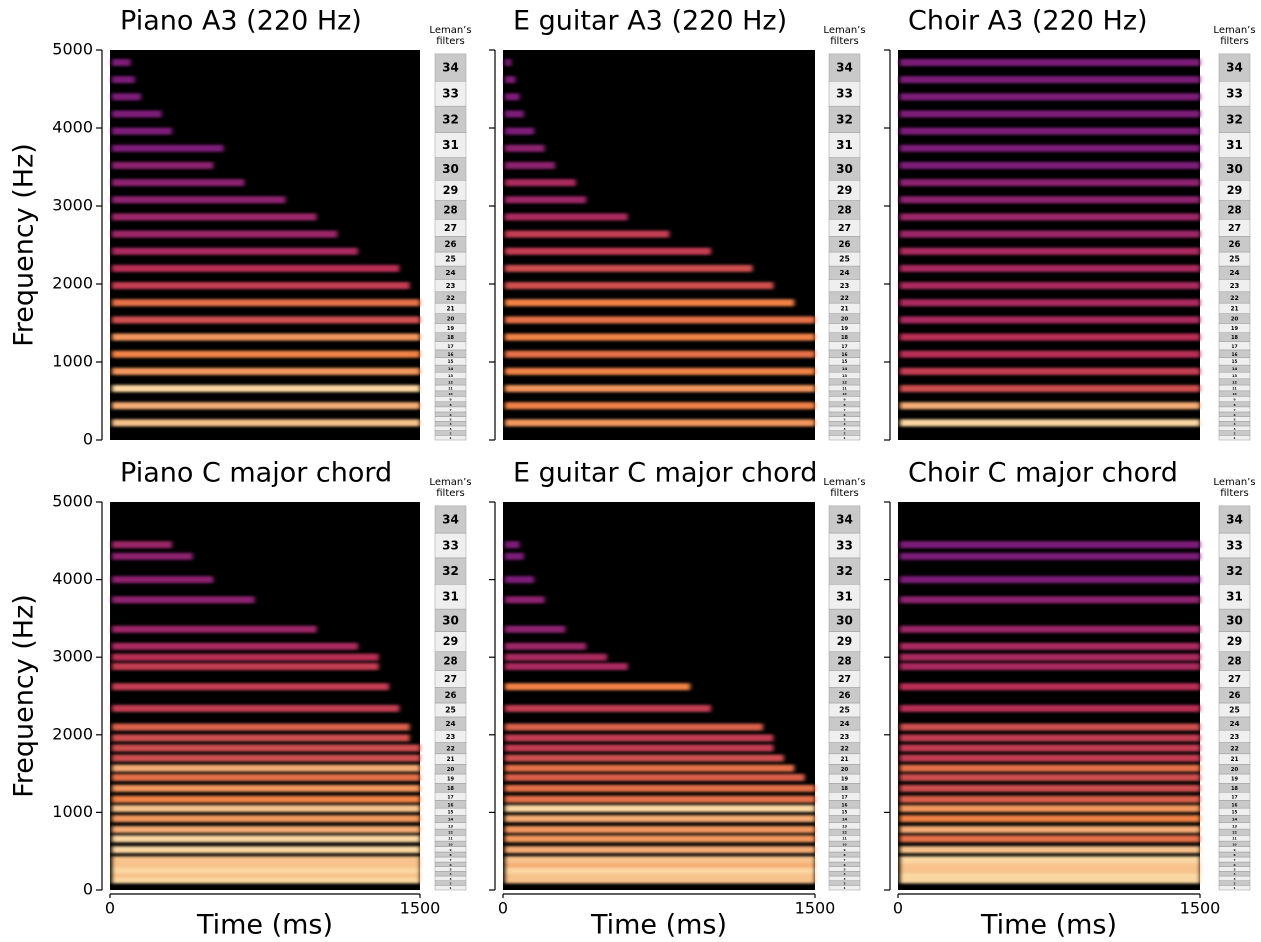 This screenshot has width=1261, height=942. I want to click on filter-label: 22, so click(1234, 298).